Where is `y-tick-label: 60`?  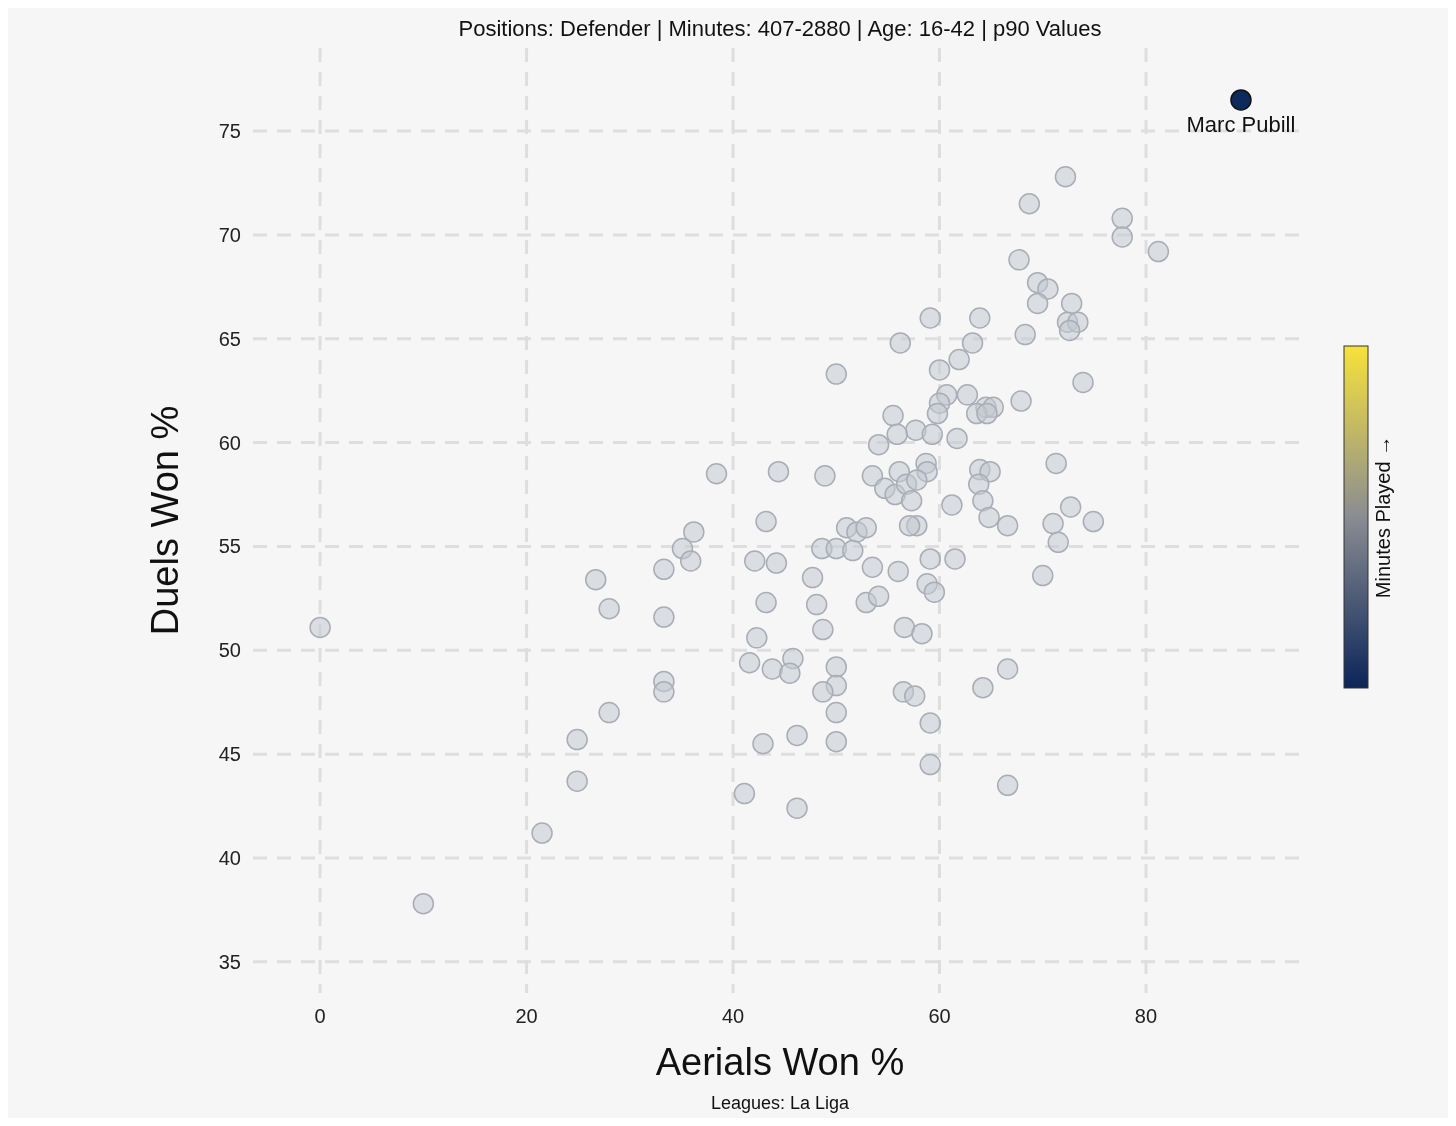
y-tick-label: 60 is located at coordinates (229, 442).